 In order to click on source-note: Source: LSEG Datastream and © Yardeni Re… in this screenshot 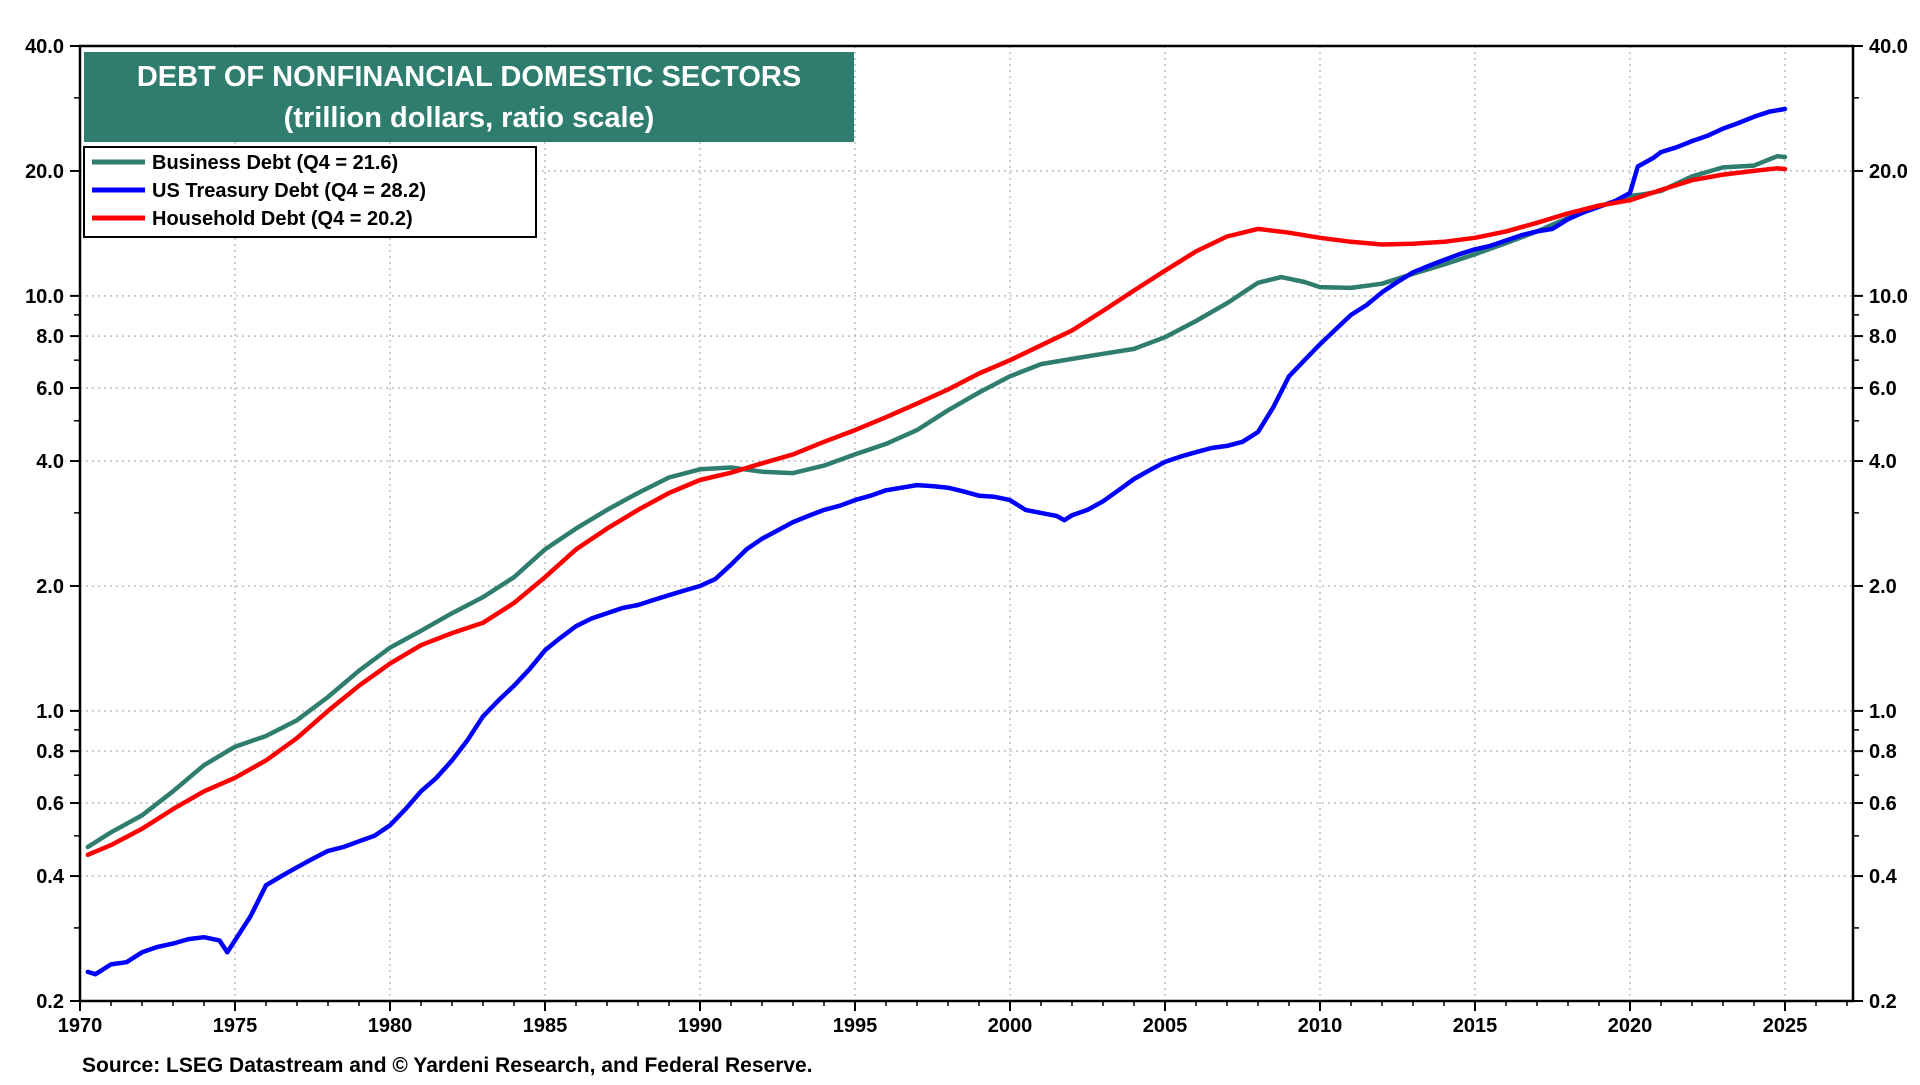, I will do `click(447, 1065)`.